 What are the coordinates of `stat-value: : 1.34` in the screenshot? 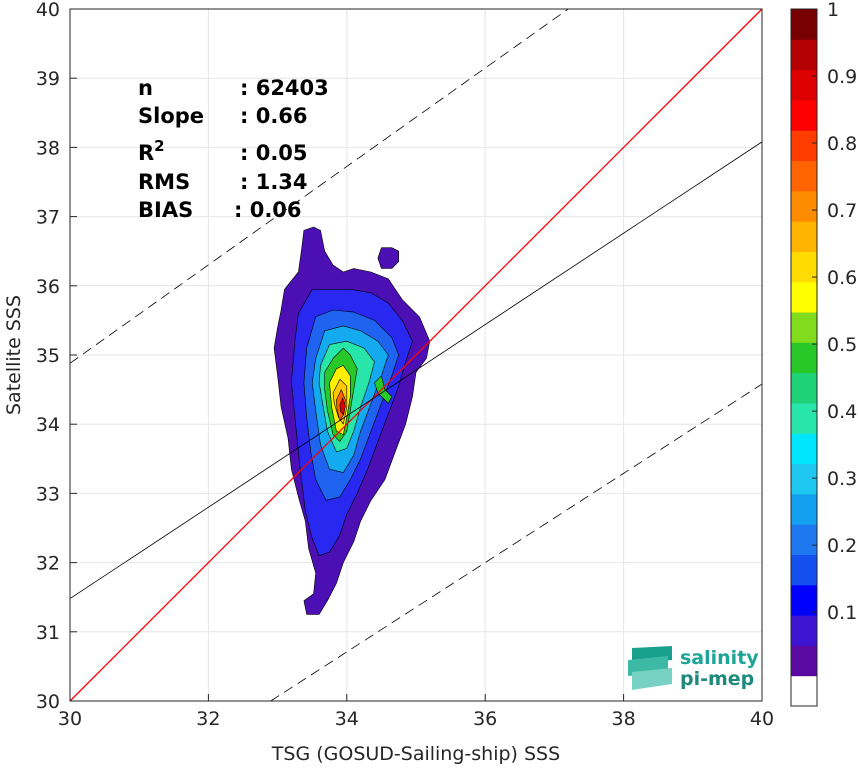 It's located at (274, 182).